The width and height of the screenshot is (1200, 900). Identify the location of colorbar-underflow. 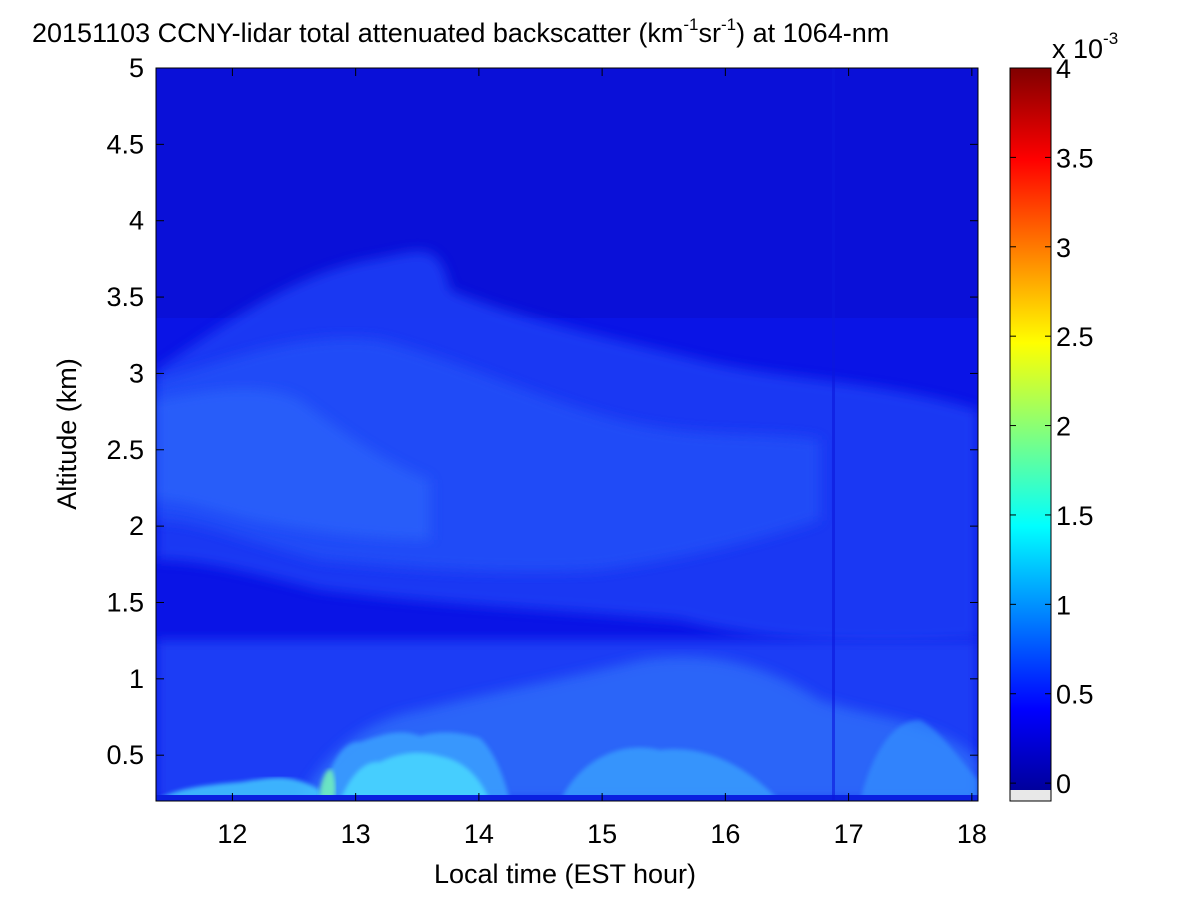
(1030, 795).